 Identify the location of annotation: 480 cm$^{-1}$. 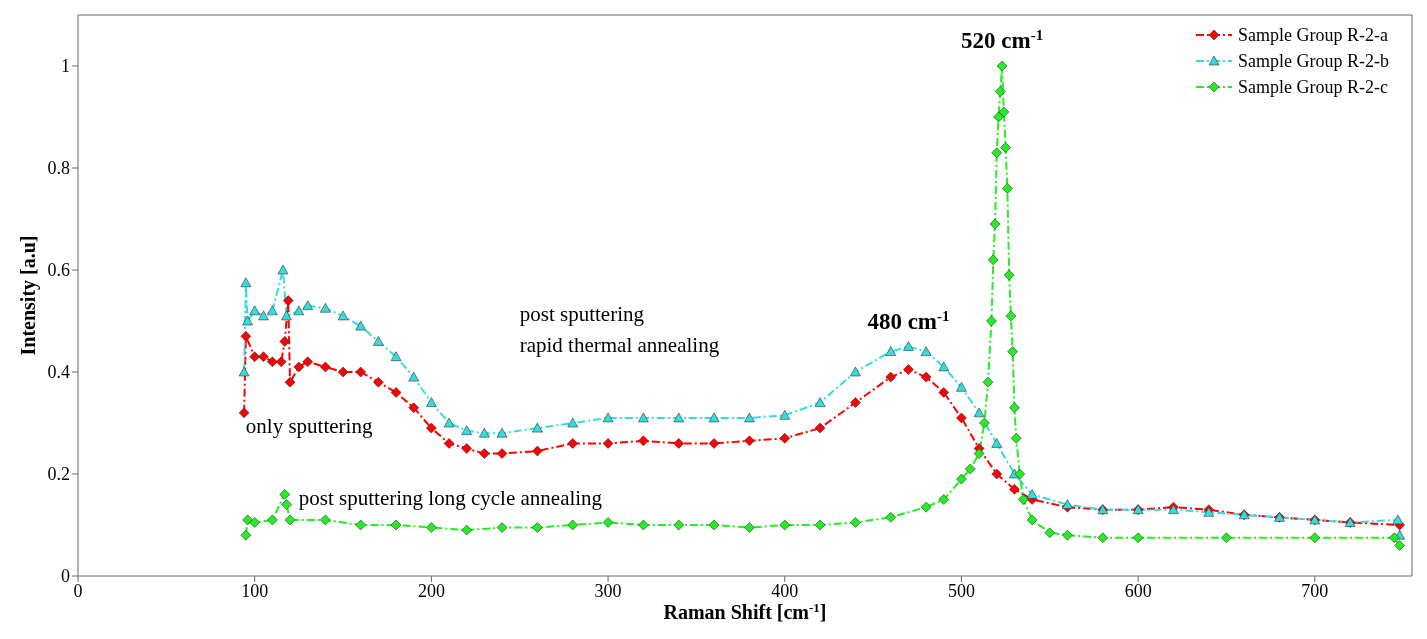
(908, 320).